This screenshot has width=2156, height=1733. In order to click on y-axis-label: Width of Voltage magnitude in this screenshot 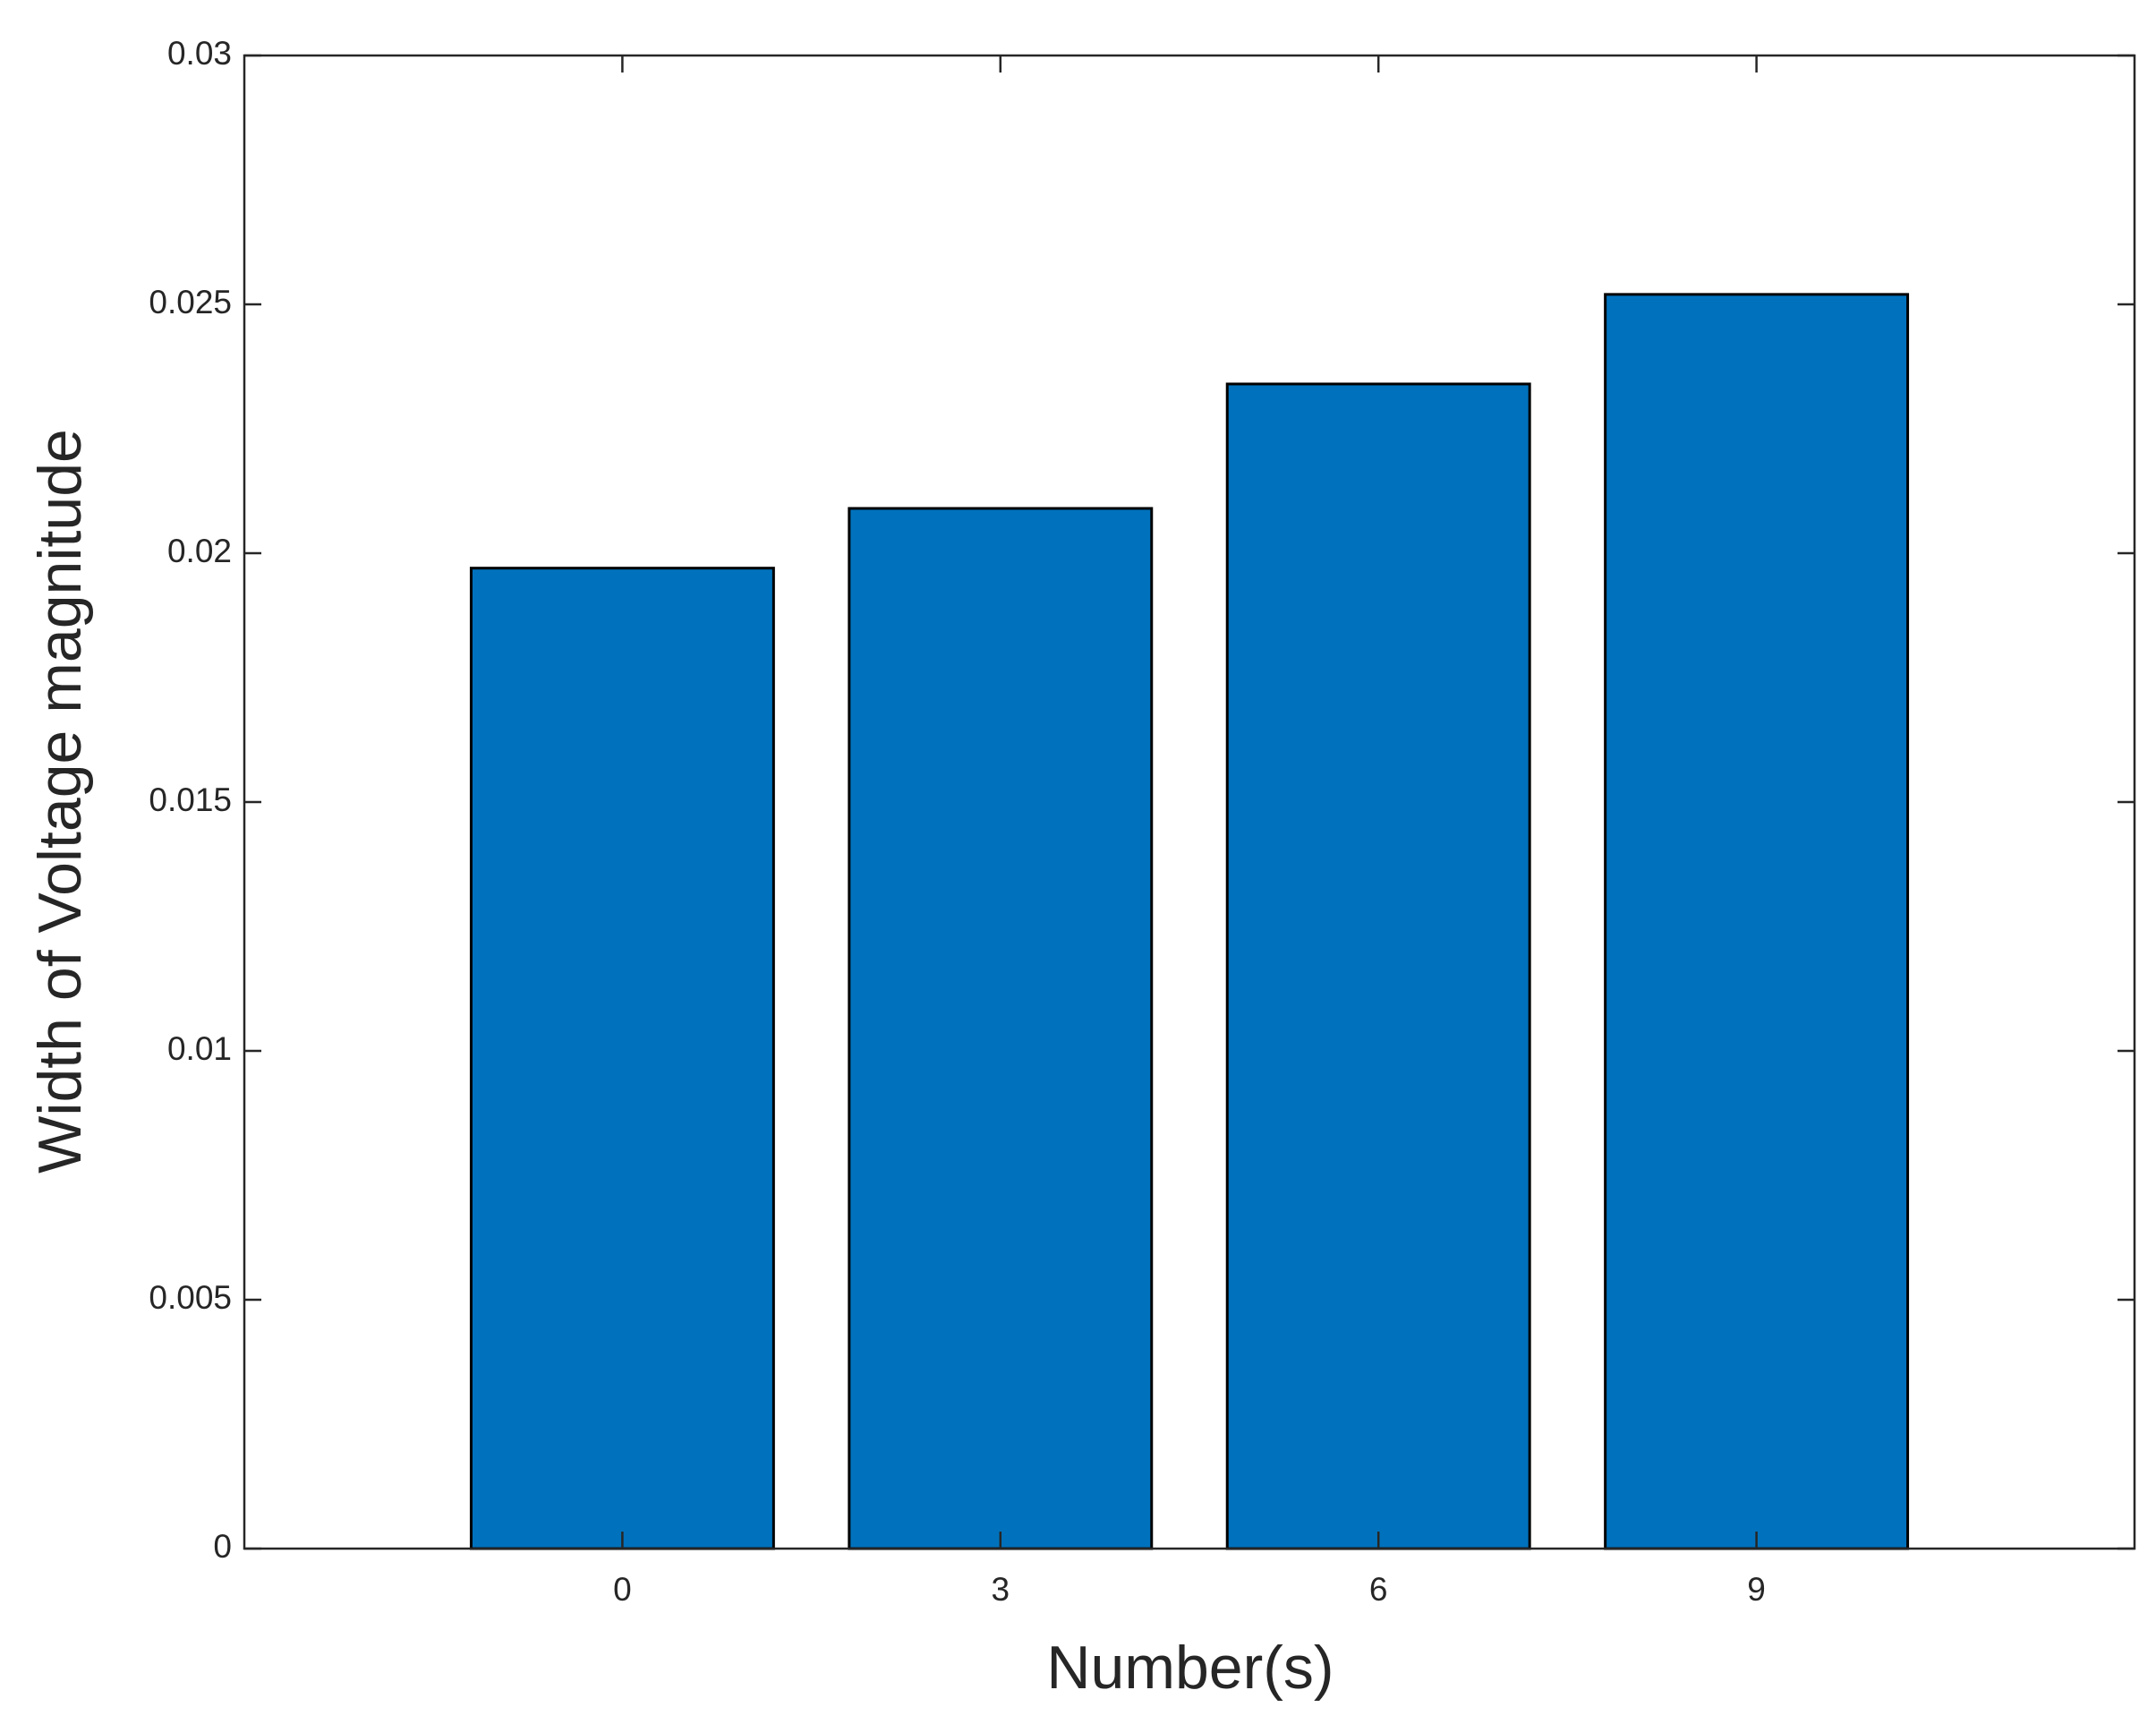, I will do `click(60, 801)`.